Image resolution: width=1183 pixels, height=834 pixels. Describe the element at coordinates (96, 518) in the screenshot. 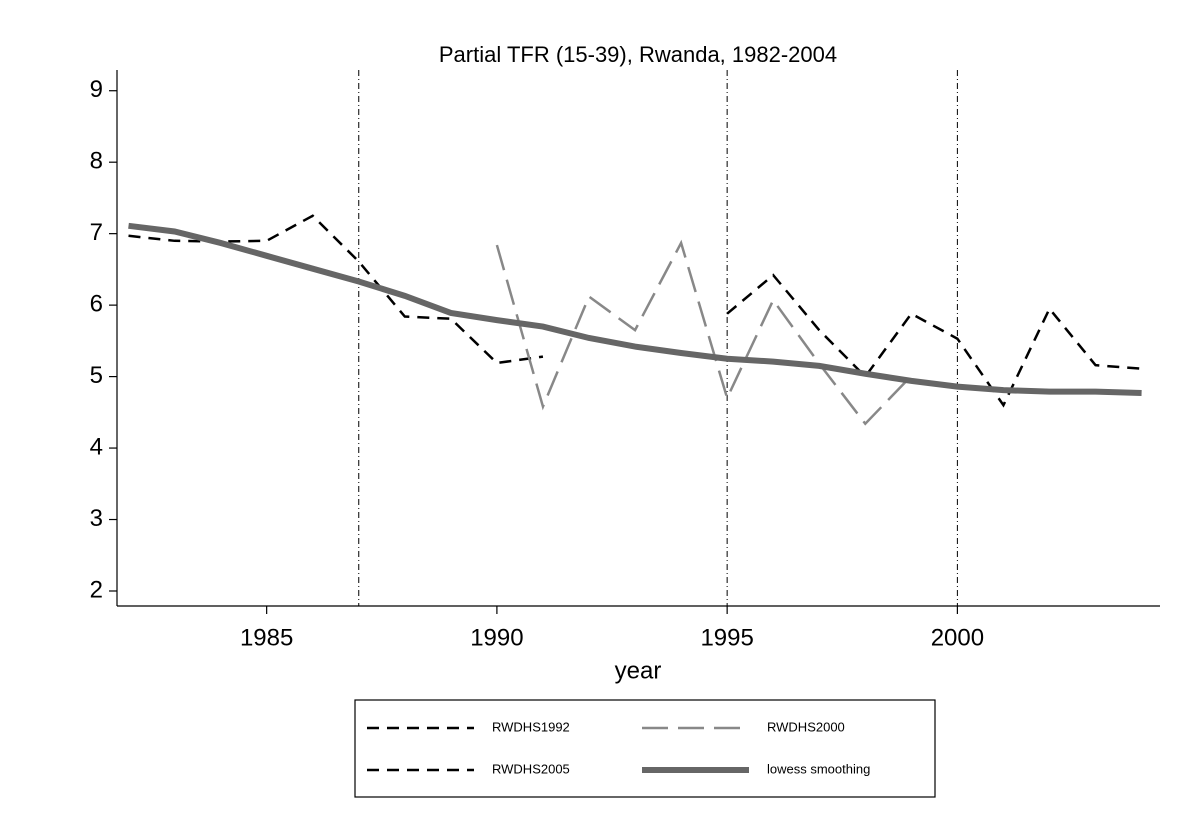

I see `y-tick-label: 3` at that location.